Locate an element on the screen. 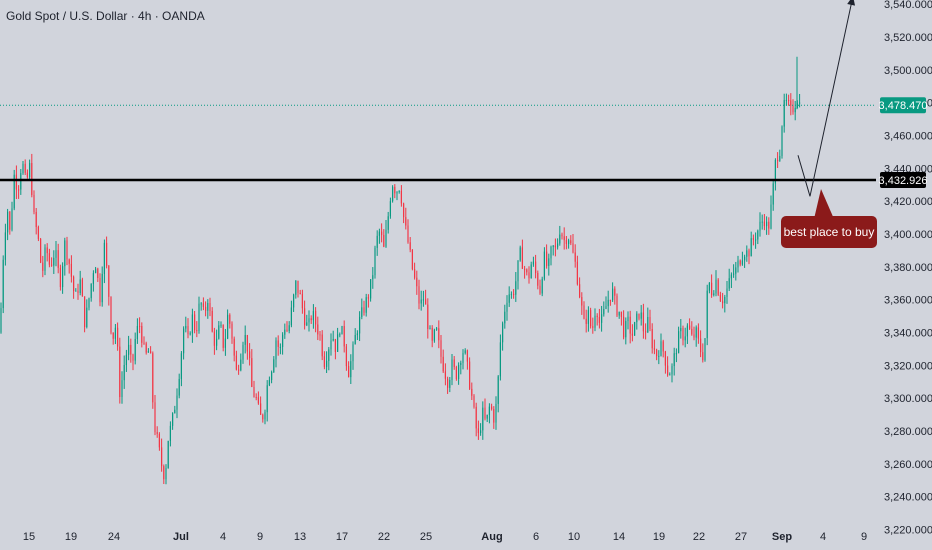 The image size is (932, 550). time-axis: 15 19 24 Jul 4 9 13 17 22 25 Aug 6 10 14 19 22 27 Sep 4 9 is located at coordinates (445, 537).